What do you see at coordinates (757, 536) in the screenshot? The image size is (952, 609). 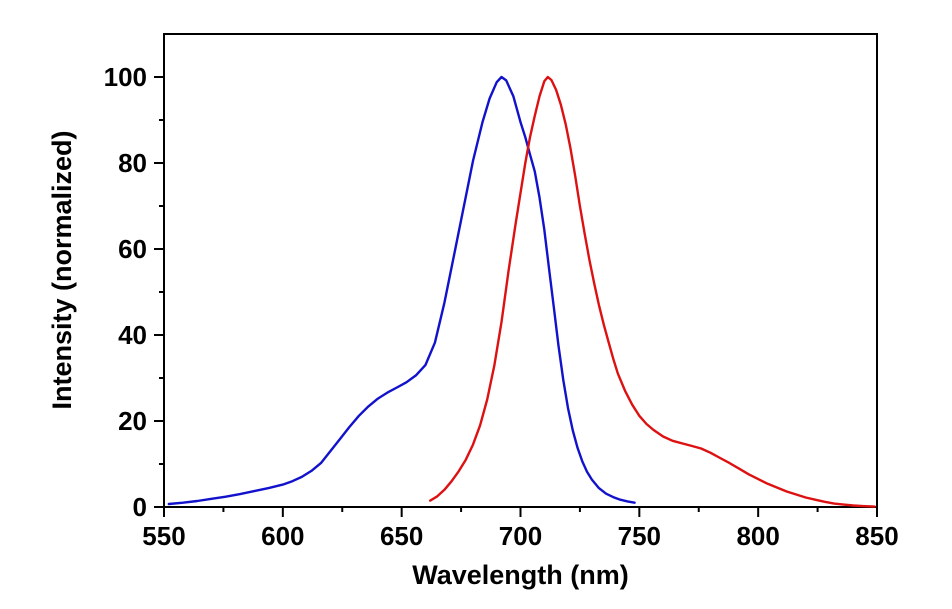 I see `x-tick-label: 800` at bounding box center [757, 536].